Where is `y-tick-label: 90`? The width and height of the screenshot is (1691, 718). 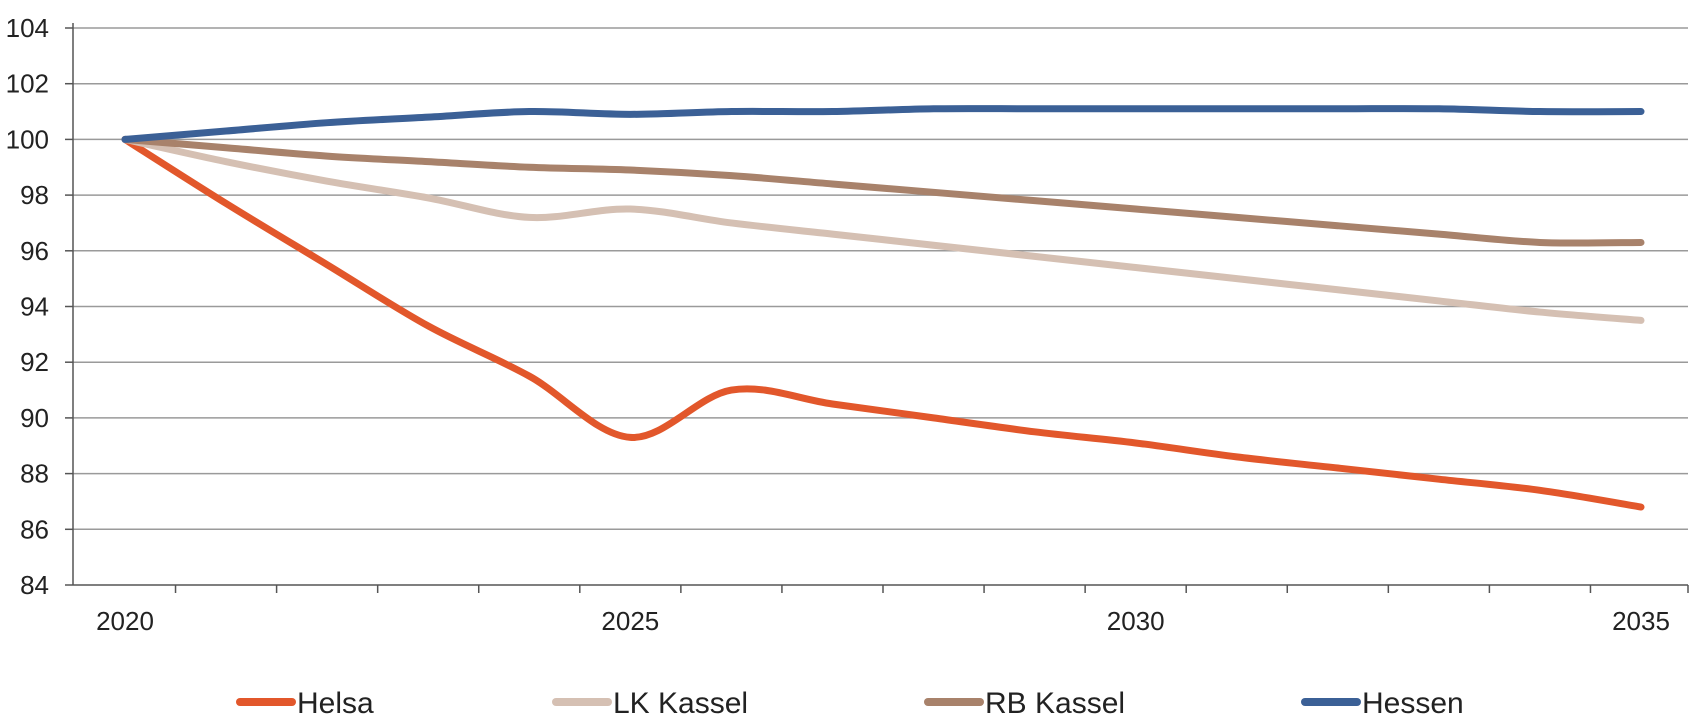
y-tick-label: 90 is located at coordinates (34, 418).